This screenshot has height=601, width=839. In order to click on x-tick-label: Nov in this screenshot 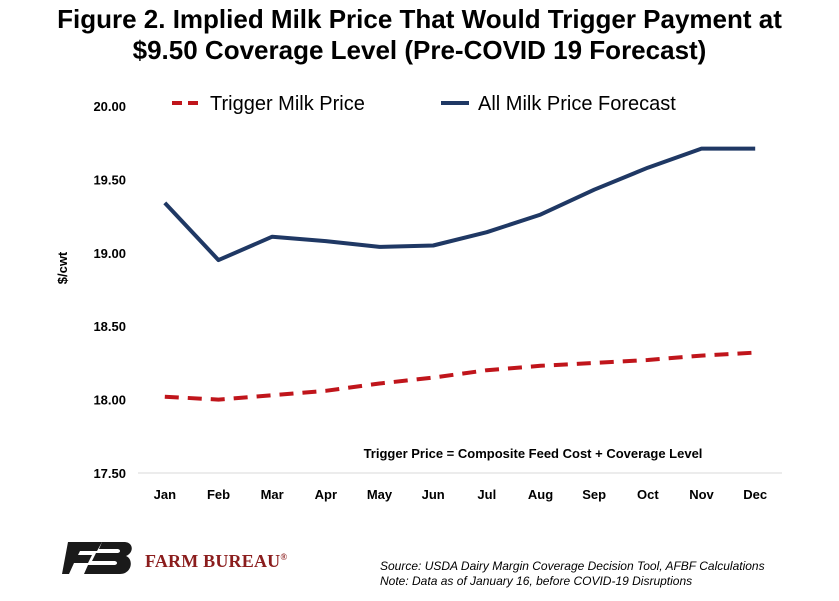, I will do `click(701, 494)`.